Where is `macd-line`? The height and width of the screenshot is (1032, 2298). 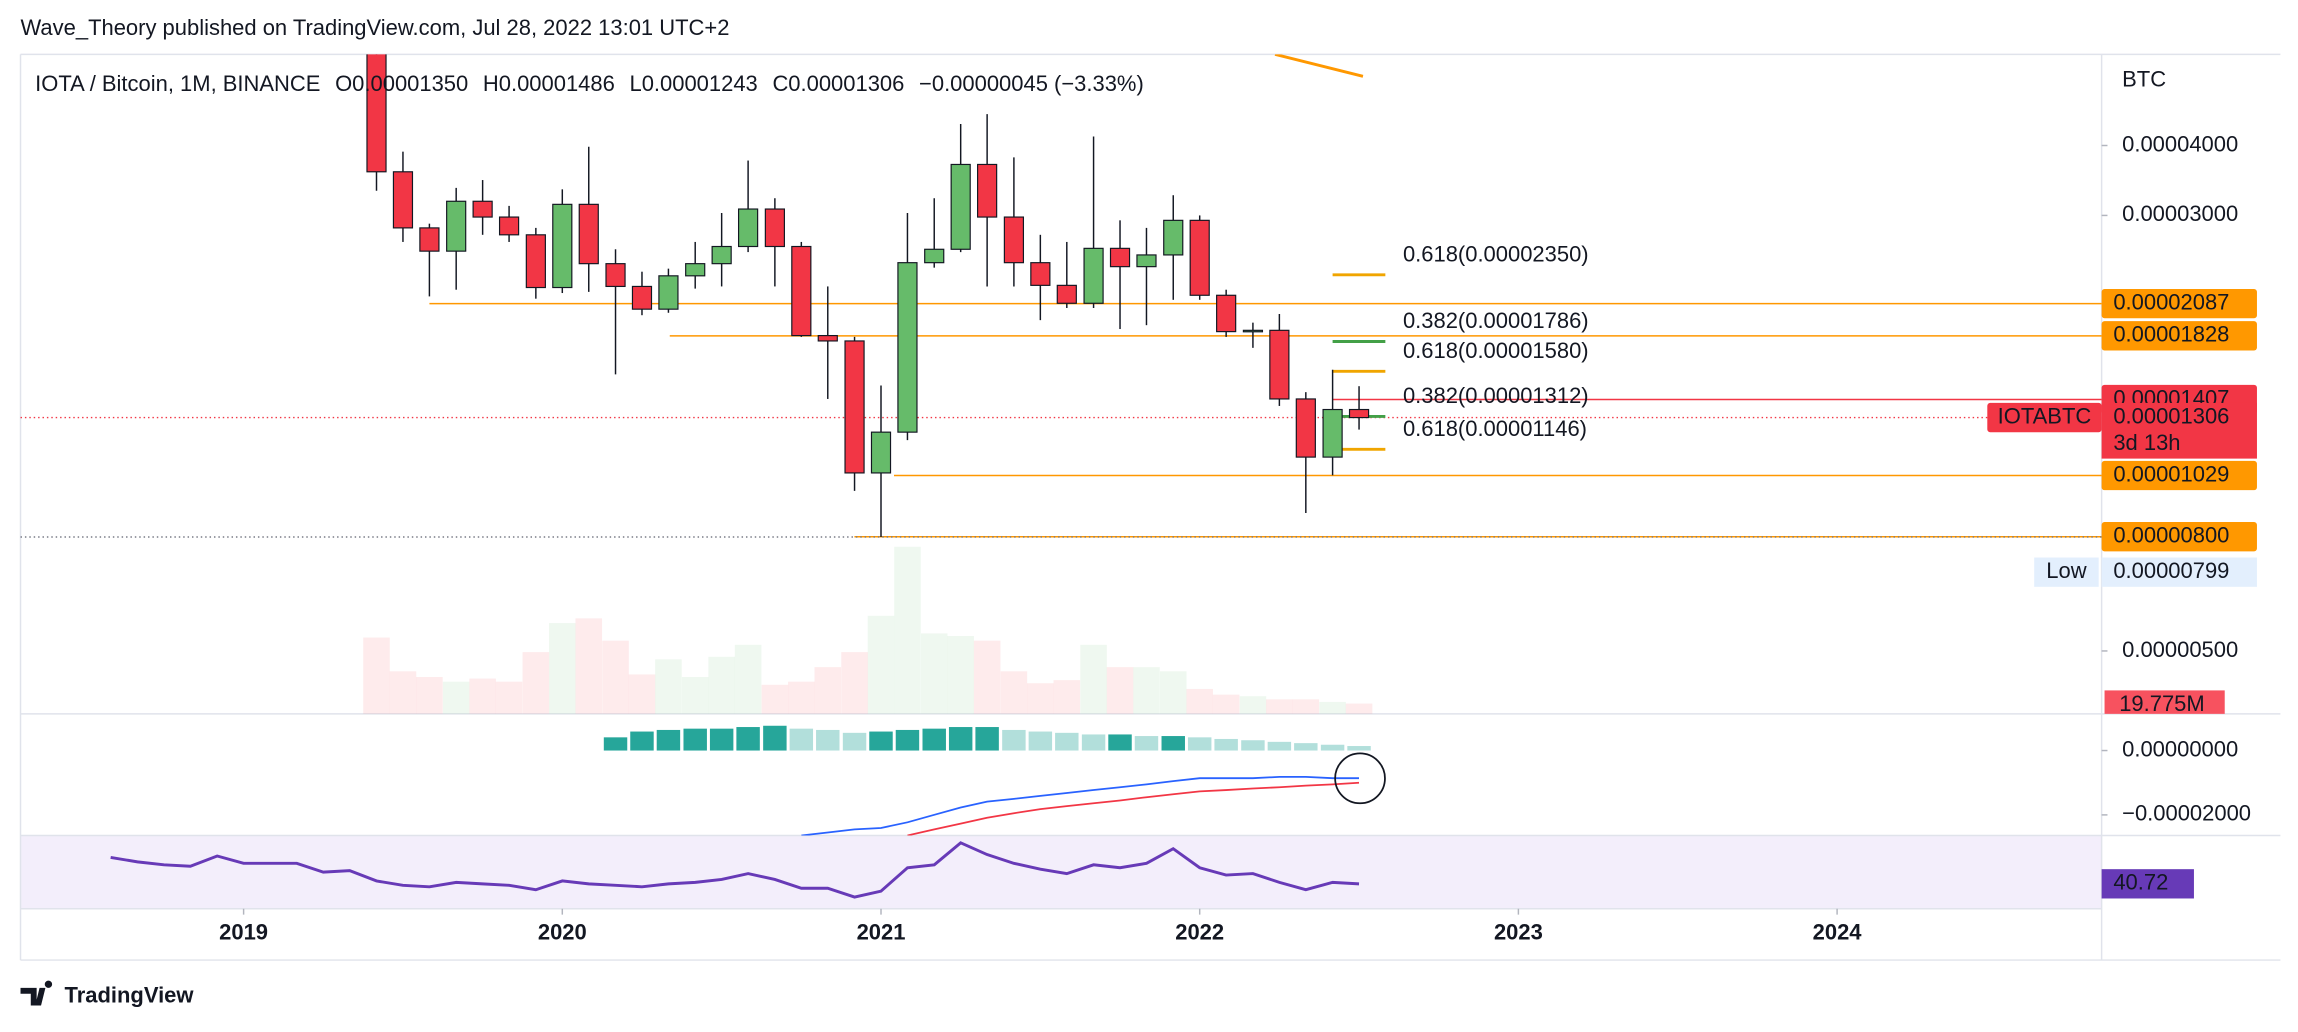 macd-line is located at coordinates (1080, 805).